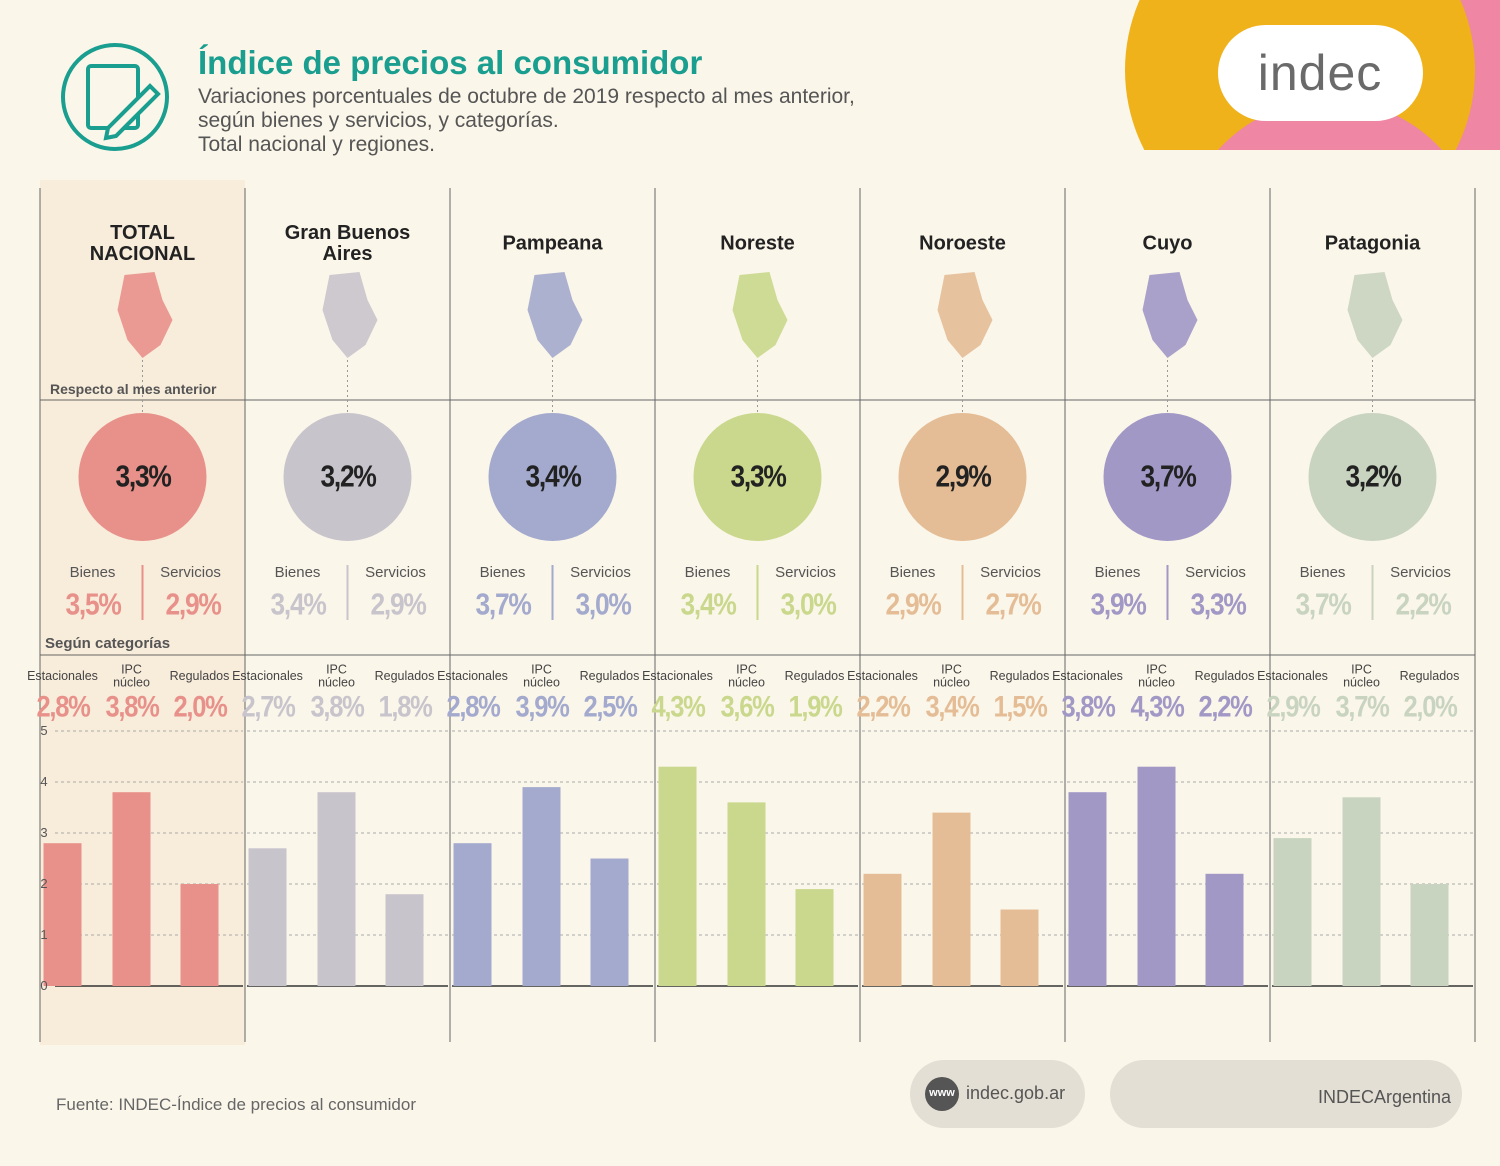  I want to click on value-label: 2,7%, so click(267, 707).